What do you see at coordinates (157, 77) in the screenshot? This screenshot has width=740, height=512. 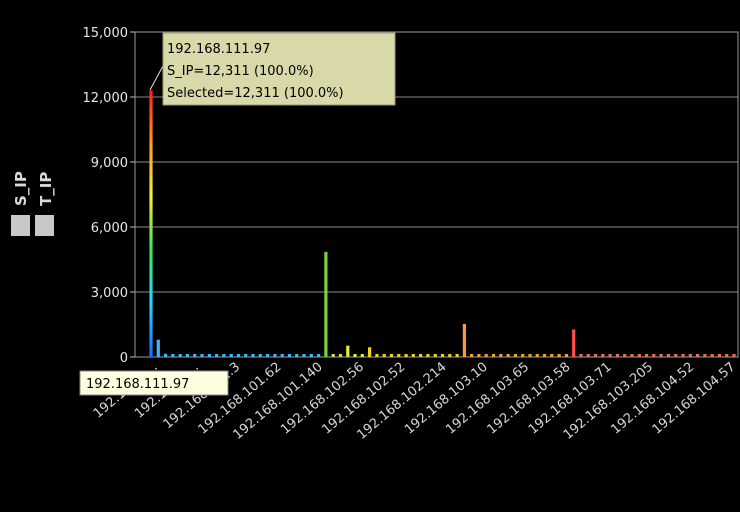 I see `tooltip-pointer` at bounding box center [157, 77].